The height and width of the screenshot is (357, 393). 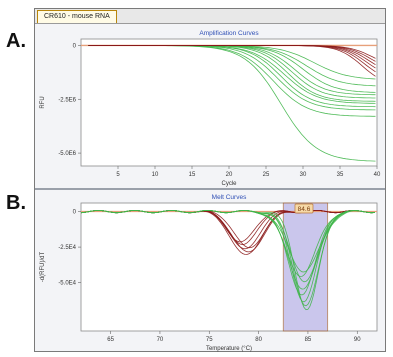 I want to click on green-trace, so click(x=228, y=241).